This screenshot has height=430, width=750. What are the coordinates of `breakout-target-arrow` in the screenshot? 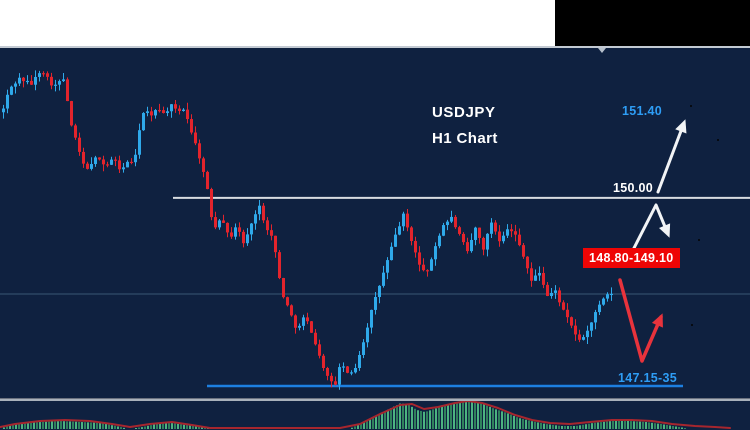 It's located at (671, 156).